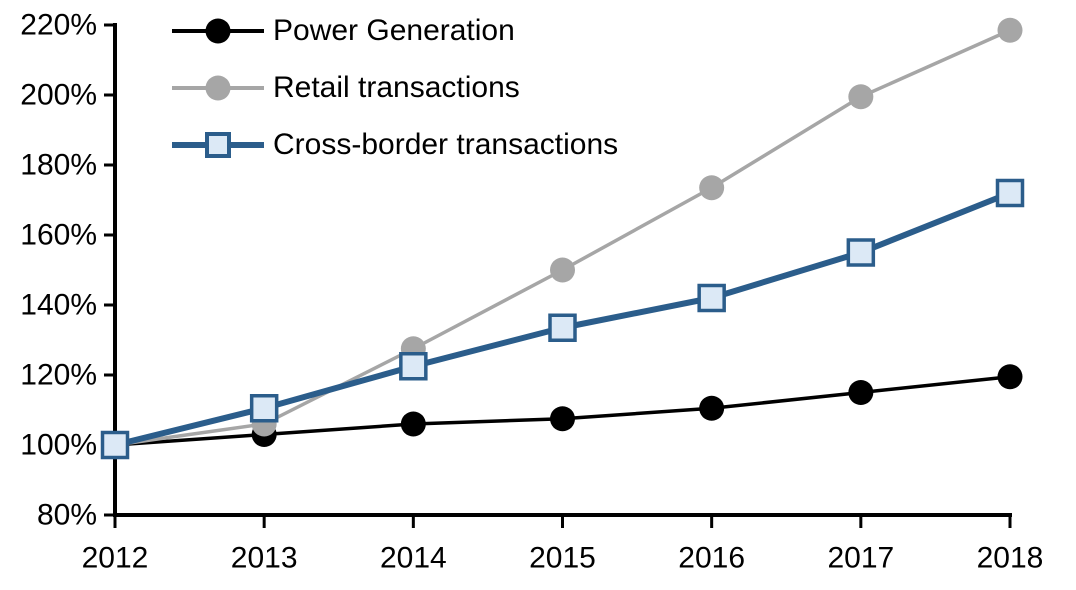 The height and width of the screenshot is (590, 1076). What do you see at coordinates (115, 558) in the screenshot?
I see `x-axis-tick-label: 2012` at bounding box center [115, 558].